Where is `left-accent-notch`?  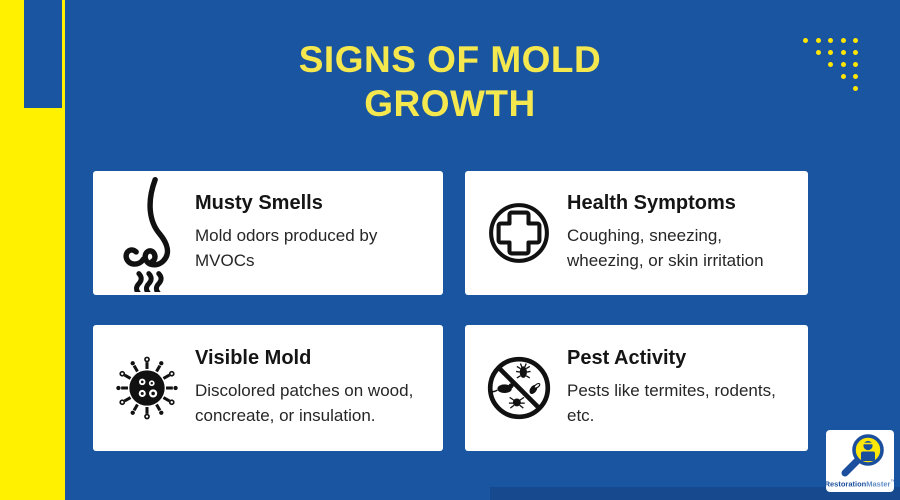
left-accent-notch is located at coordinates (43, 54).